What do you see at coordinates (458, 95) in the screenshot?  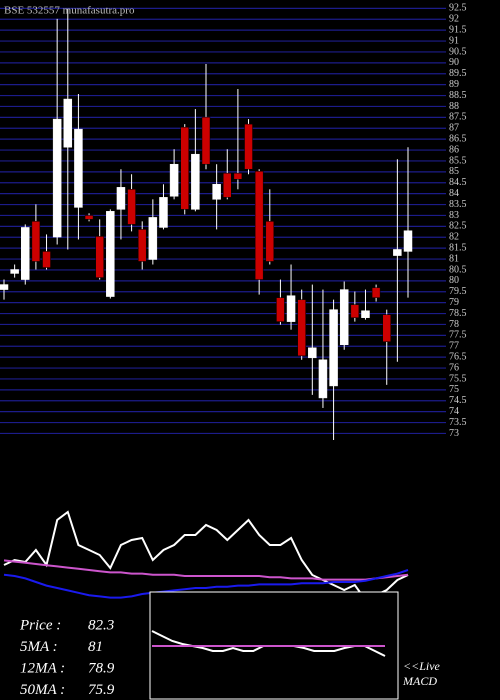 I see `y-tick-label: 88.5` at bounding box center [458, 95].